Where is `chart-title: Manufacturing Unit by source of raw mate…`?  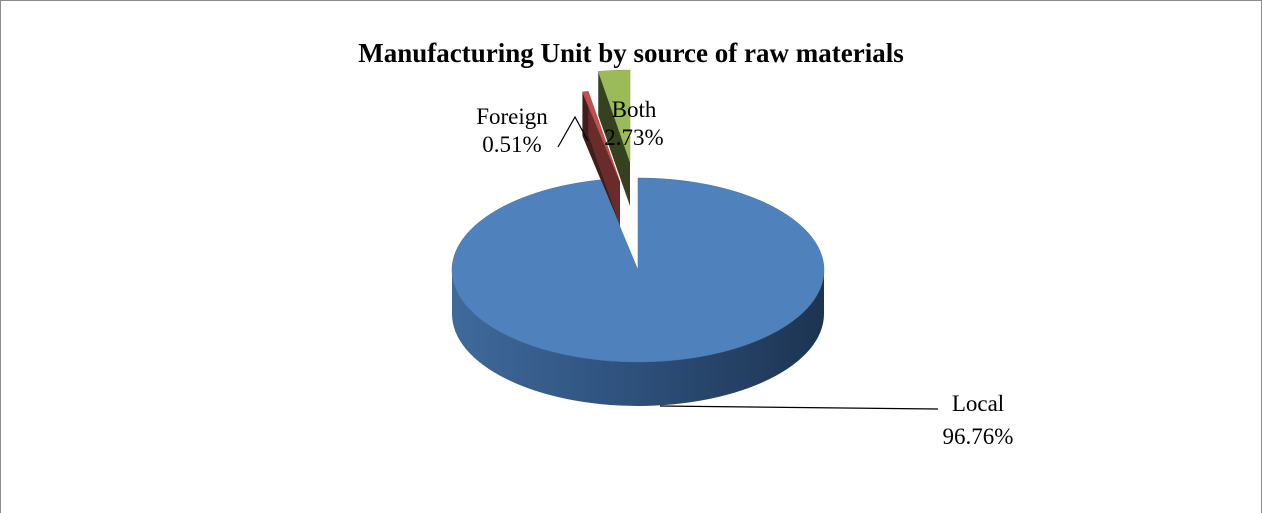 chart-title: Manufacturing Unit by source of raw mate… is located at coordinates (631, 53).